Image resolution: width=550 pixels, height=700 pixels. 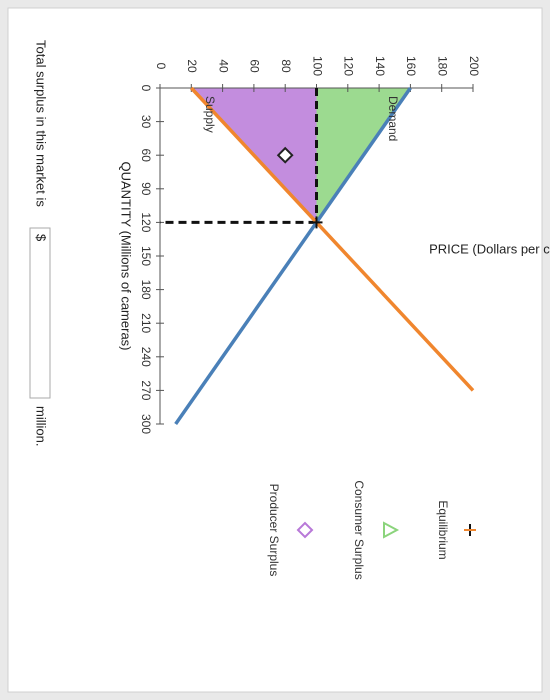 What do you see at coordinates (40, 313) in the screenshot?
I see `answer-input` at bounding box center [40, 313].